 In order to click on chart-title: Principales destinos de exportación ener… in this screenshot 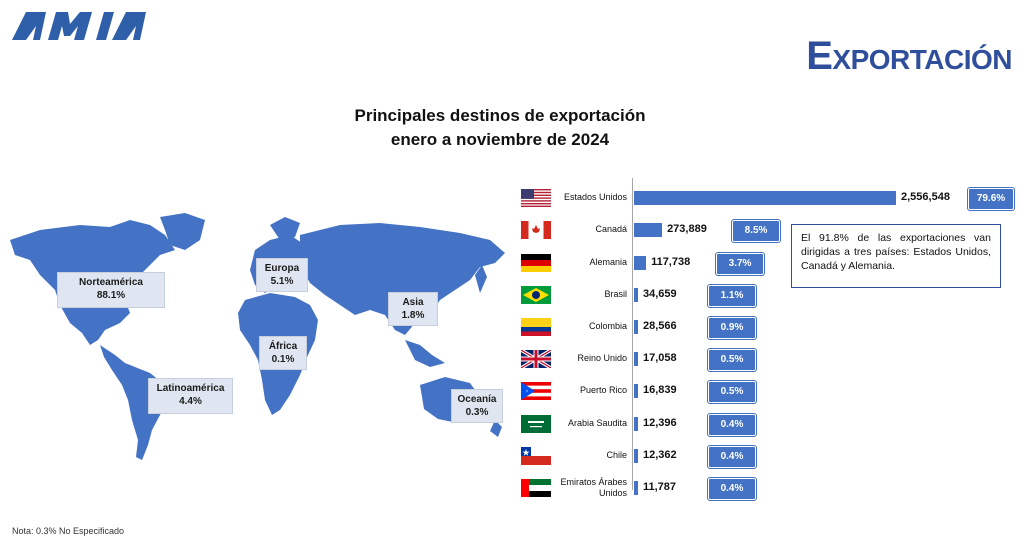, I will do `click(500, 128)`.